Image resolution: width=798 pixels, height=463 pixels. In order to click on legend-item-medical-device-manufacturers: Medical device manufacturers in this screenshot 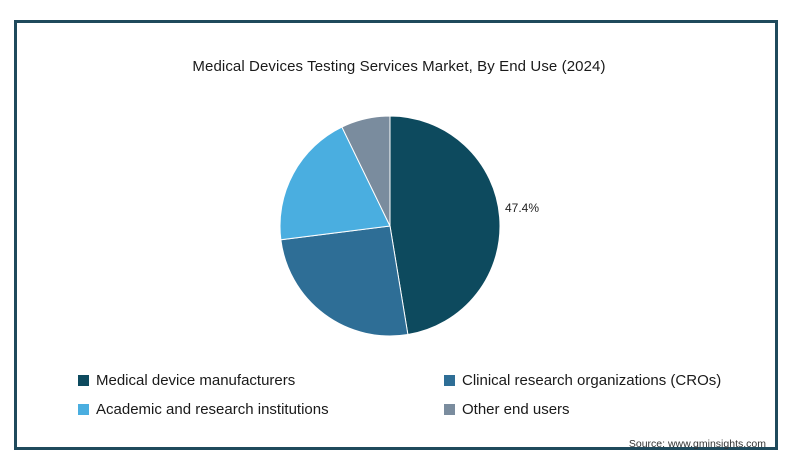, I will do `click(186, 380)`.